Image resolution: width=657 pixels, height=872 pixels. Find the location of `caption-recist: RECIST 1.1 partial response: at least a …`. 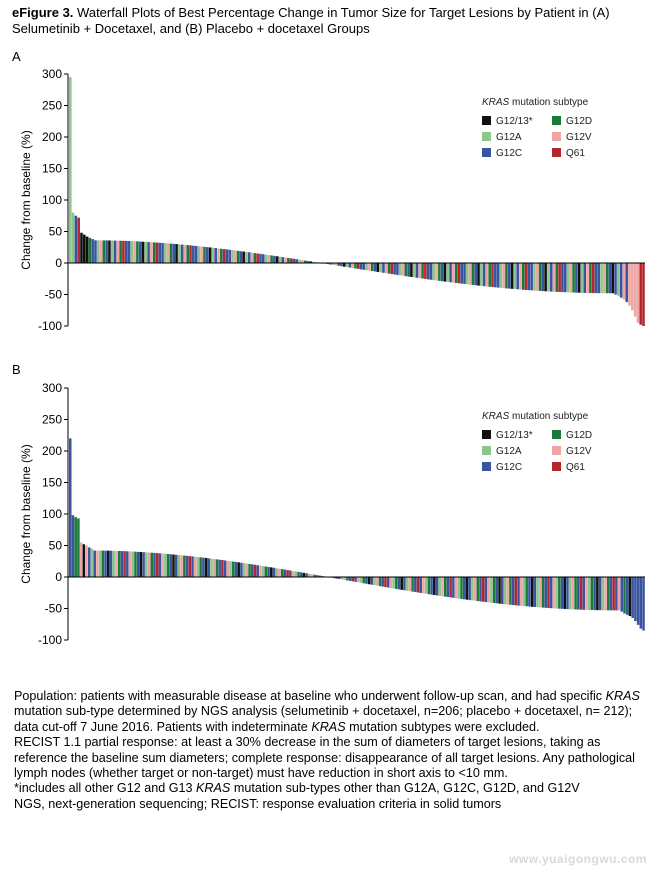

caption-recist: RECIST 1.1 partial response: at least a … is located at coordinates (324, 758).